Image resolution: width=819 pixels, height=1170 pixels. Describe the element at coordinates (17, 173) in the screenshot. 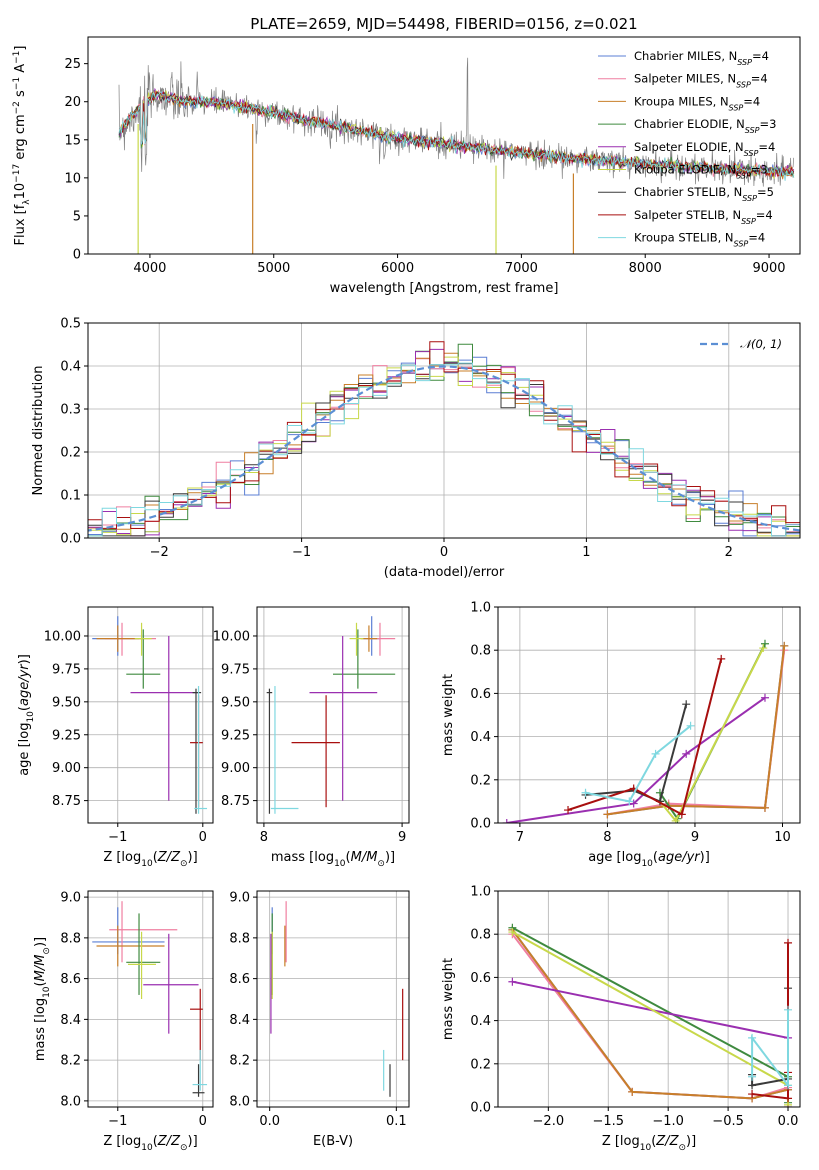

I see `y-axis-label-part: −17` at that location.